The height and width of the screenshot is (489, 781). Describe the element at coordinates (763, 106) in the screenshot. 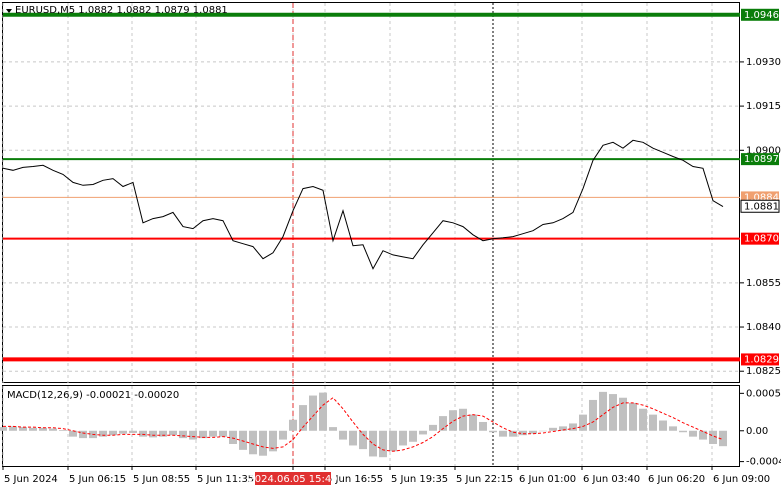

I see `y-tick-label: 1.0915` at that location.